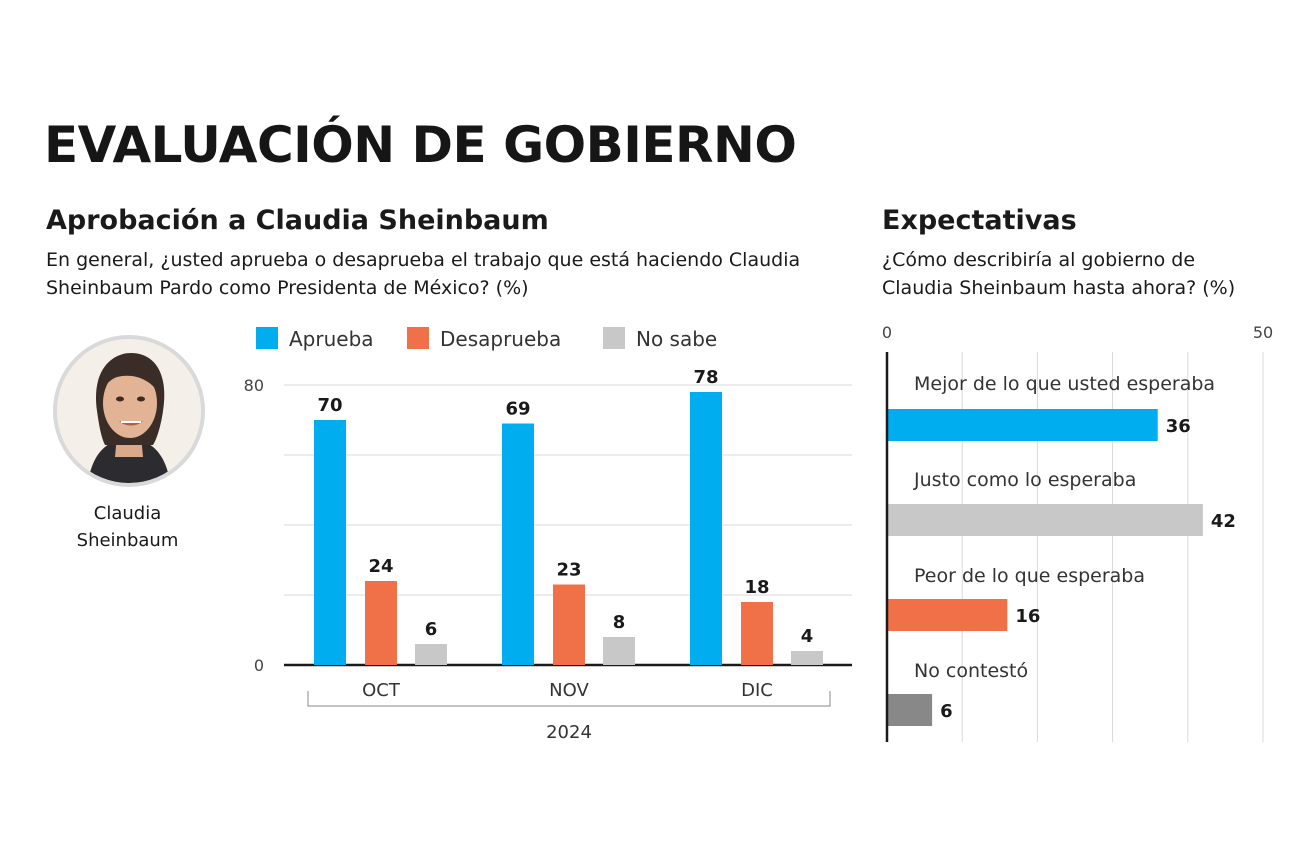  I want to click on legend-label-no-sabe: No sabe, so click(677, 339).